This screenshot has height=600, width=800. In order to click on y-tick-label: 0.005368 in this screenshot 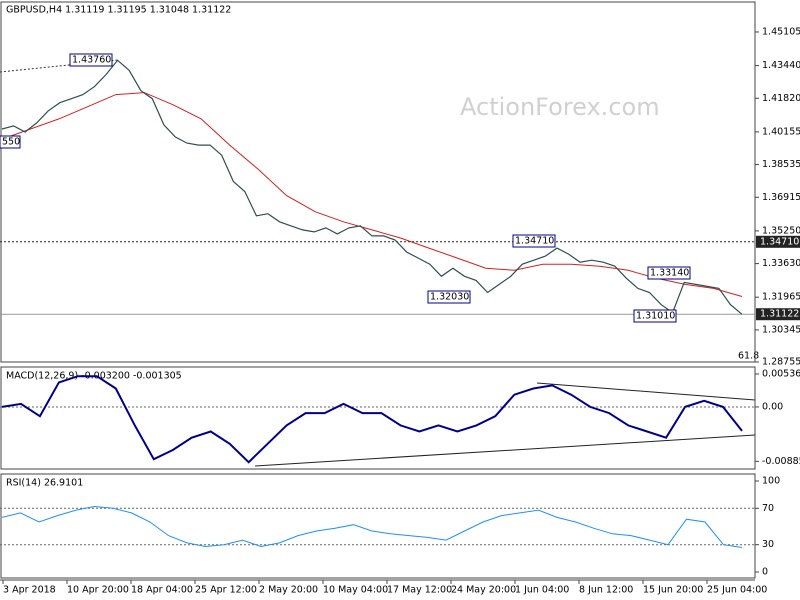, I will do `click(781, 373)`.